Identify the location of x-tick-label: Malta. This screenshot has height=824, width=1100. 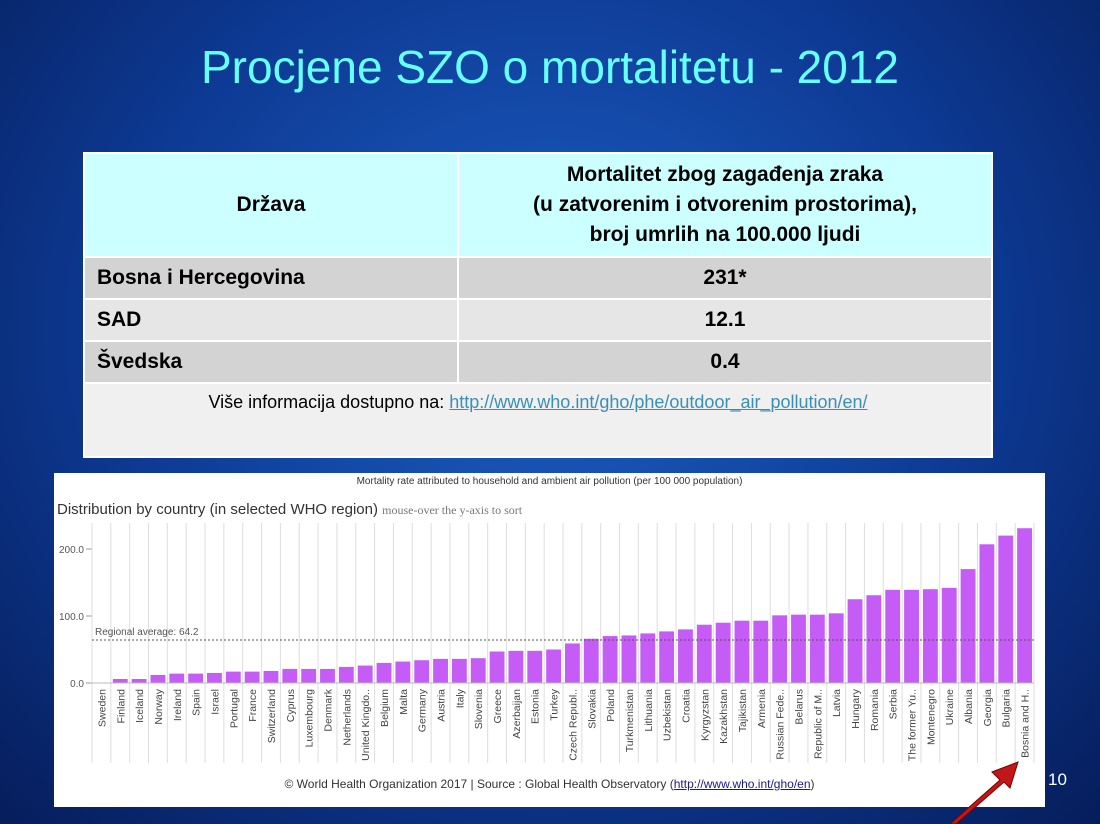
(404, 702).